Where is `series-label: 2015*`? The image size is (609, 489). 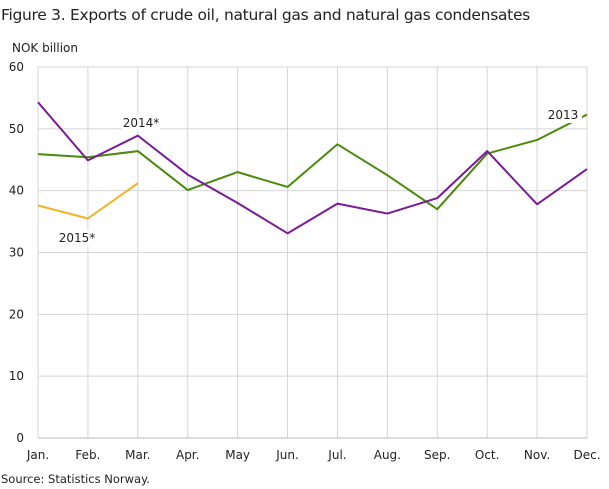 series-label: 2015* is located at coordinates (77, 238).